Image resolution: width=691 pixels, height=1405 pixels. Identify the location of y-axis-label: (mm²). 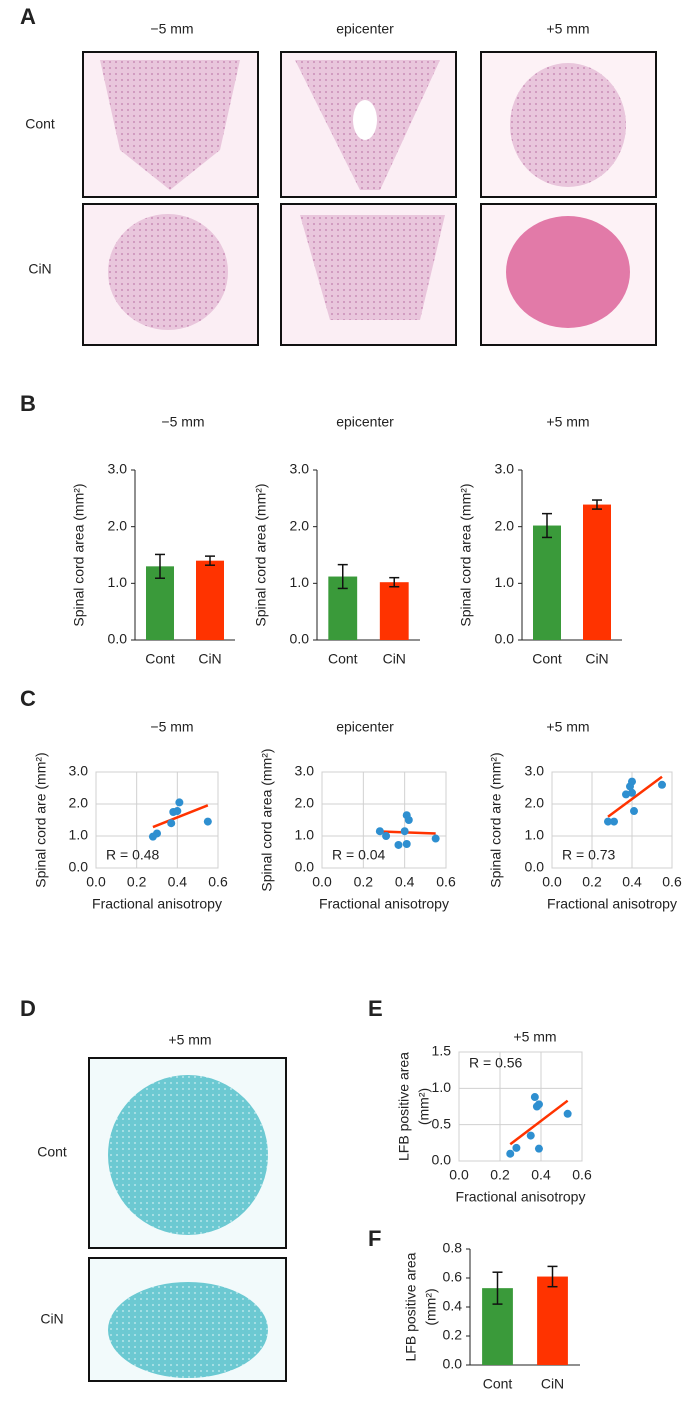
(424, 1106).